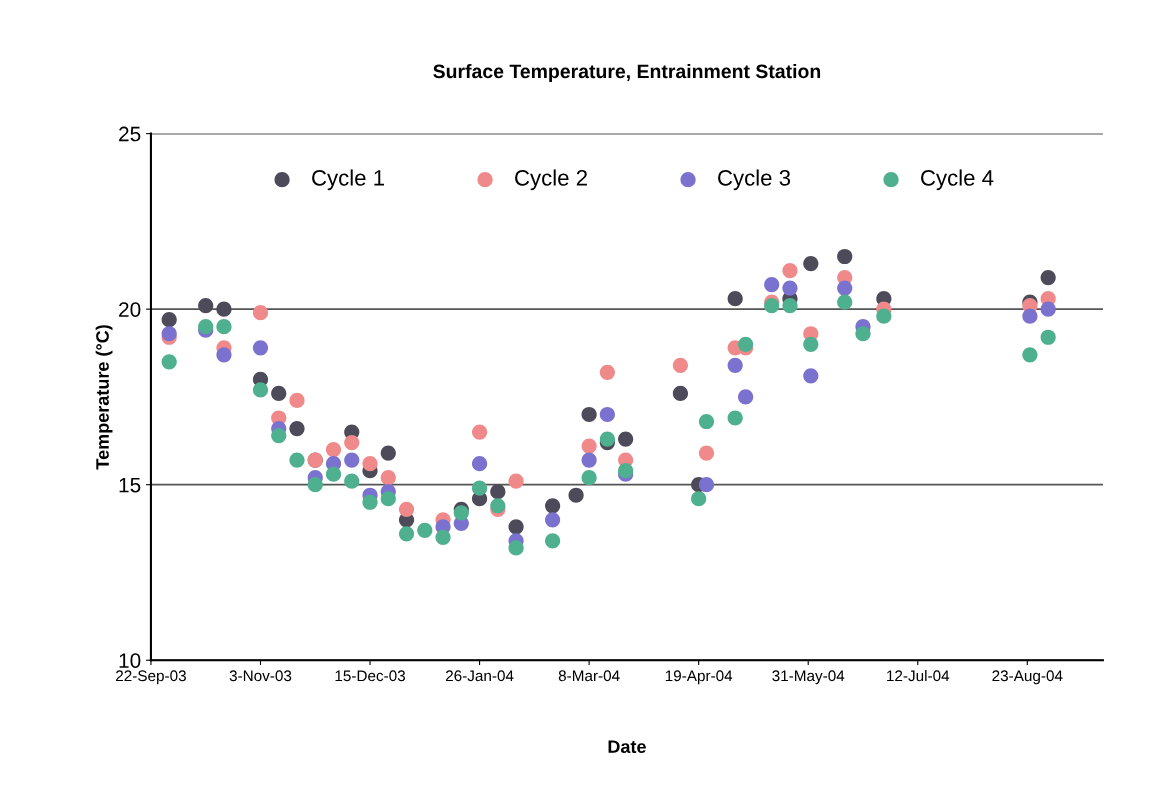 This screenshot has height=786, width=1161. What do you see at coordinates (348, 180) in the screenshot?
I see `legend-label: Cycle 1` at bounding box center [348, 180].